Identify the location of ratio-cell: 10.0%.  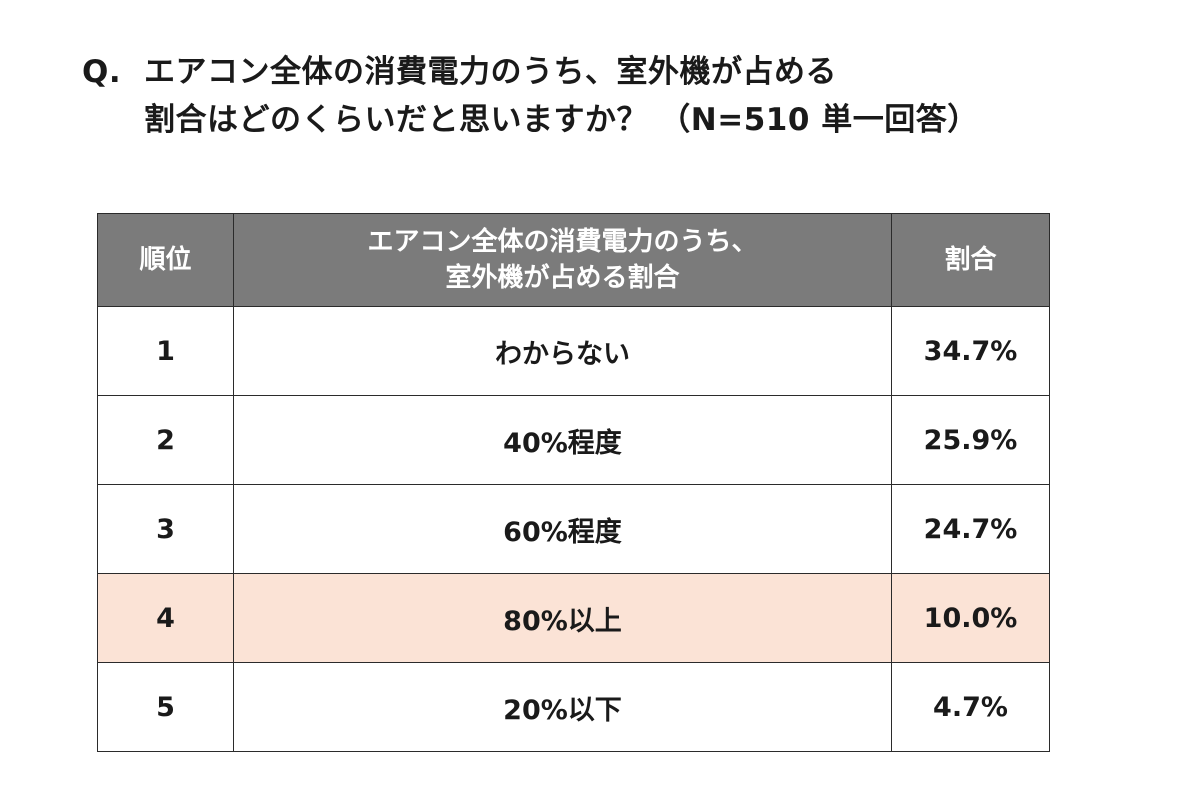
(970, 618).